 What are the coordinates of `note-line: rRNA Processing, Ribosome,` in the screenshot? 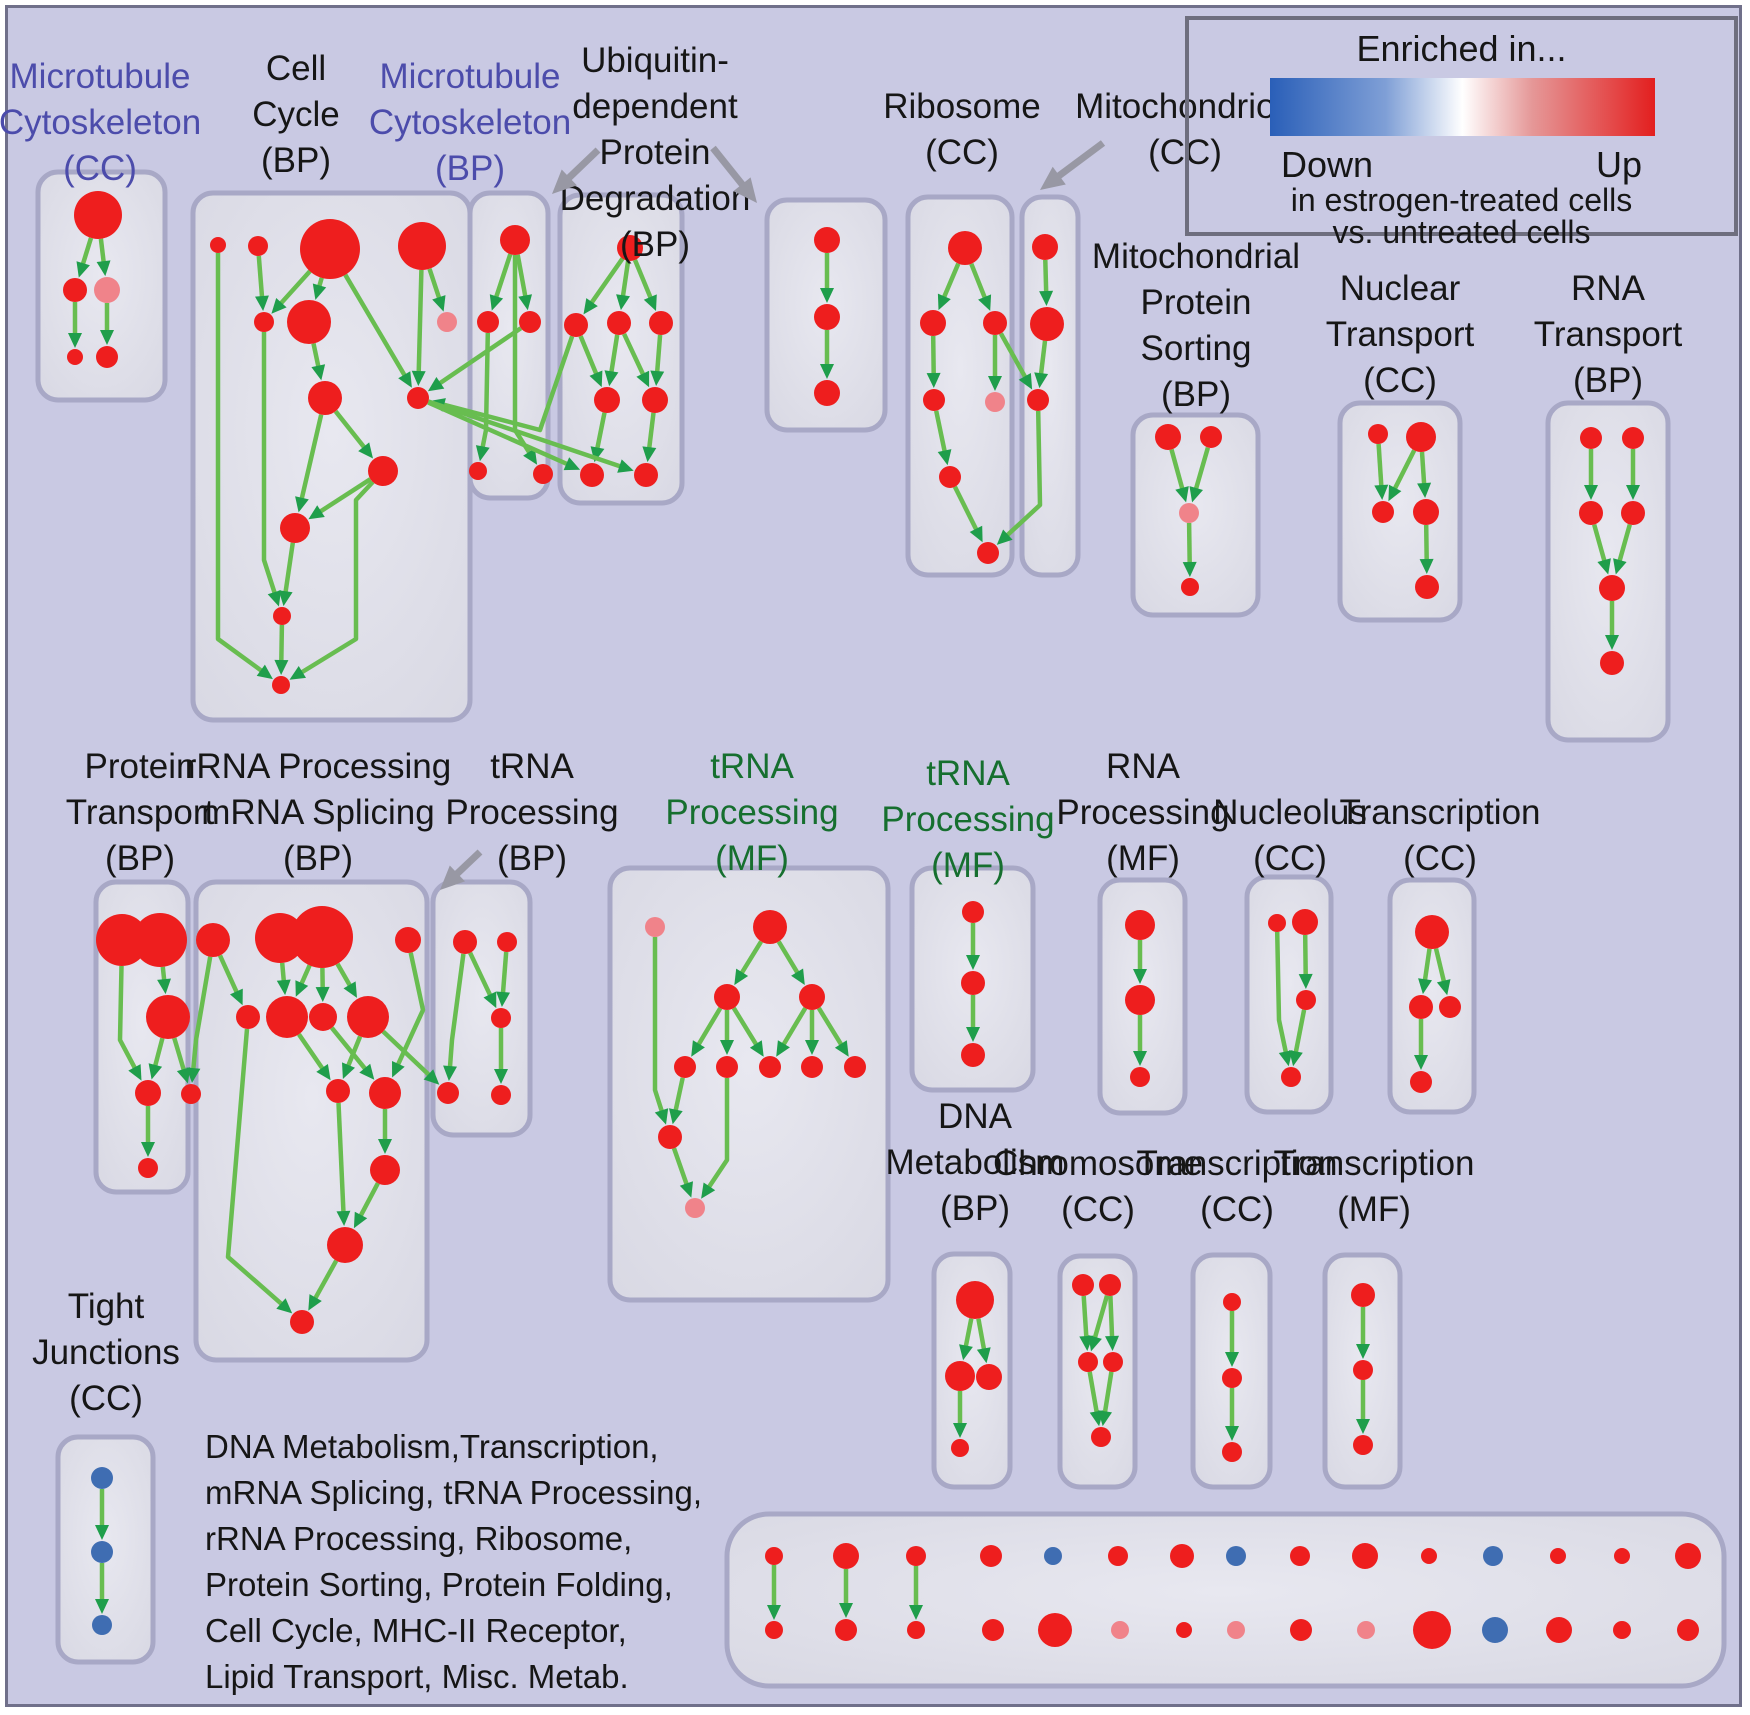 It's located at (419, 1538).